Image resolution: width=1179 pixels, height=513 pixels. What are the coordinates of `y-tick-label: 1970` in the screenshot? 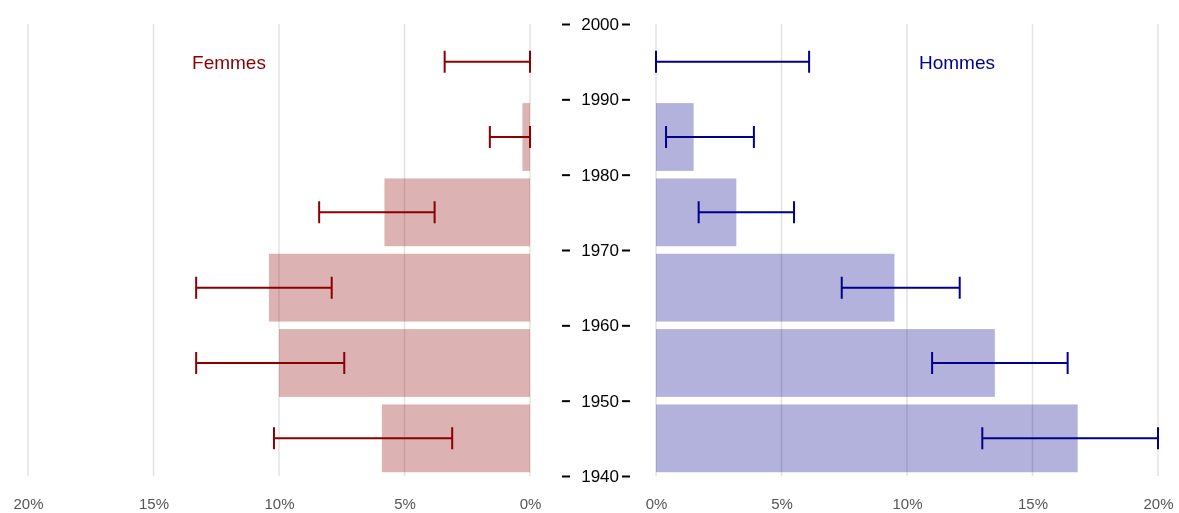 It's located at (600, 250).